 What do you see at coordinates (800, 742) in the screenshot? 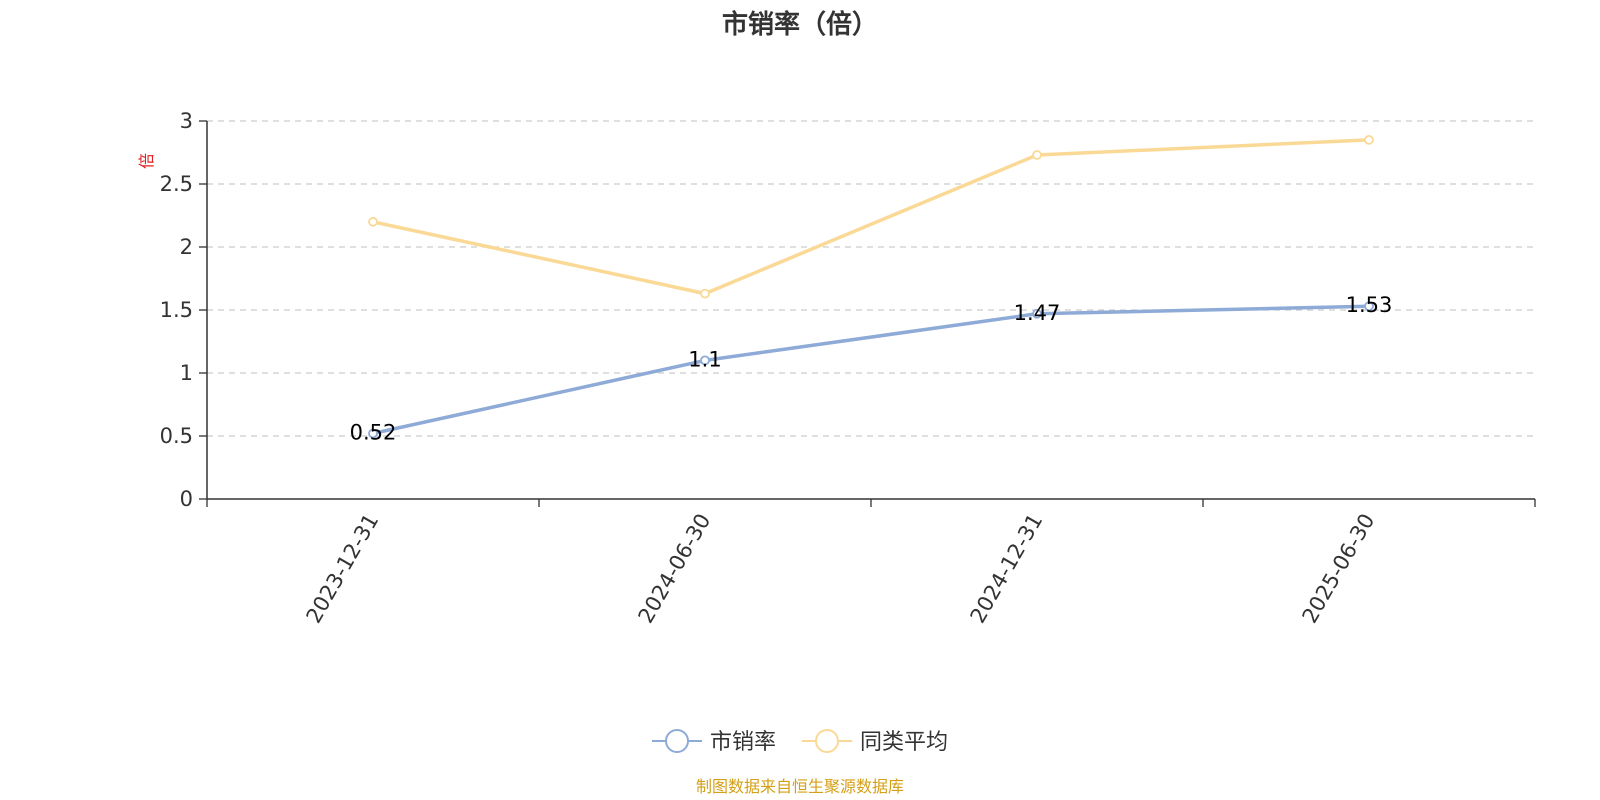
I see `legend: 市销率 同类平均` at bounding box center [800, 742].